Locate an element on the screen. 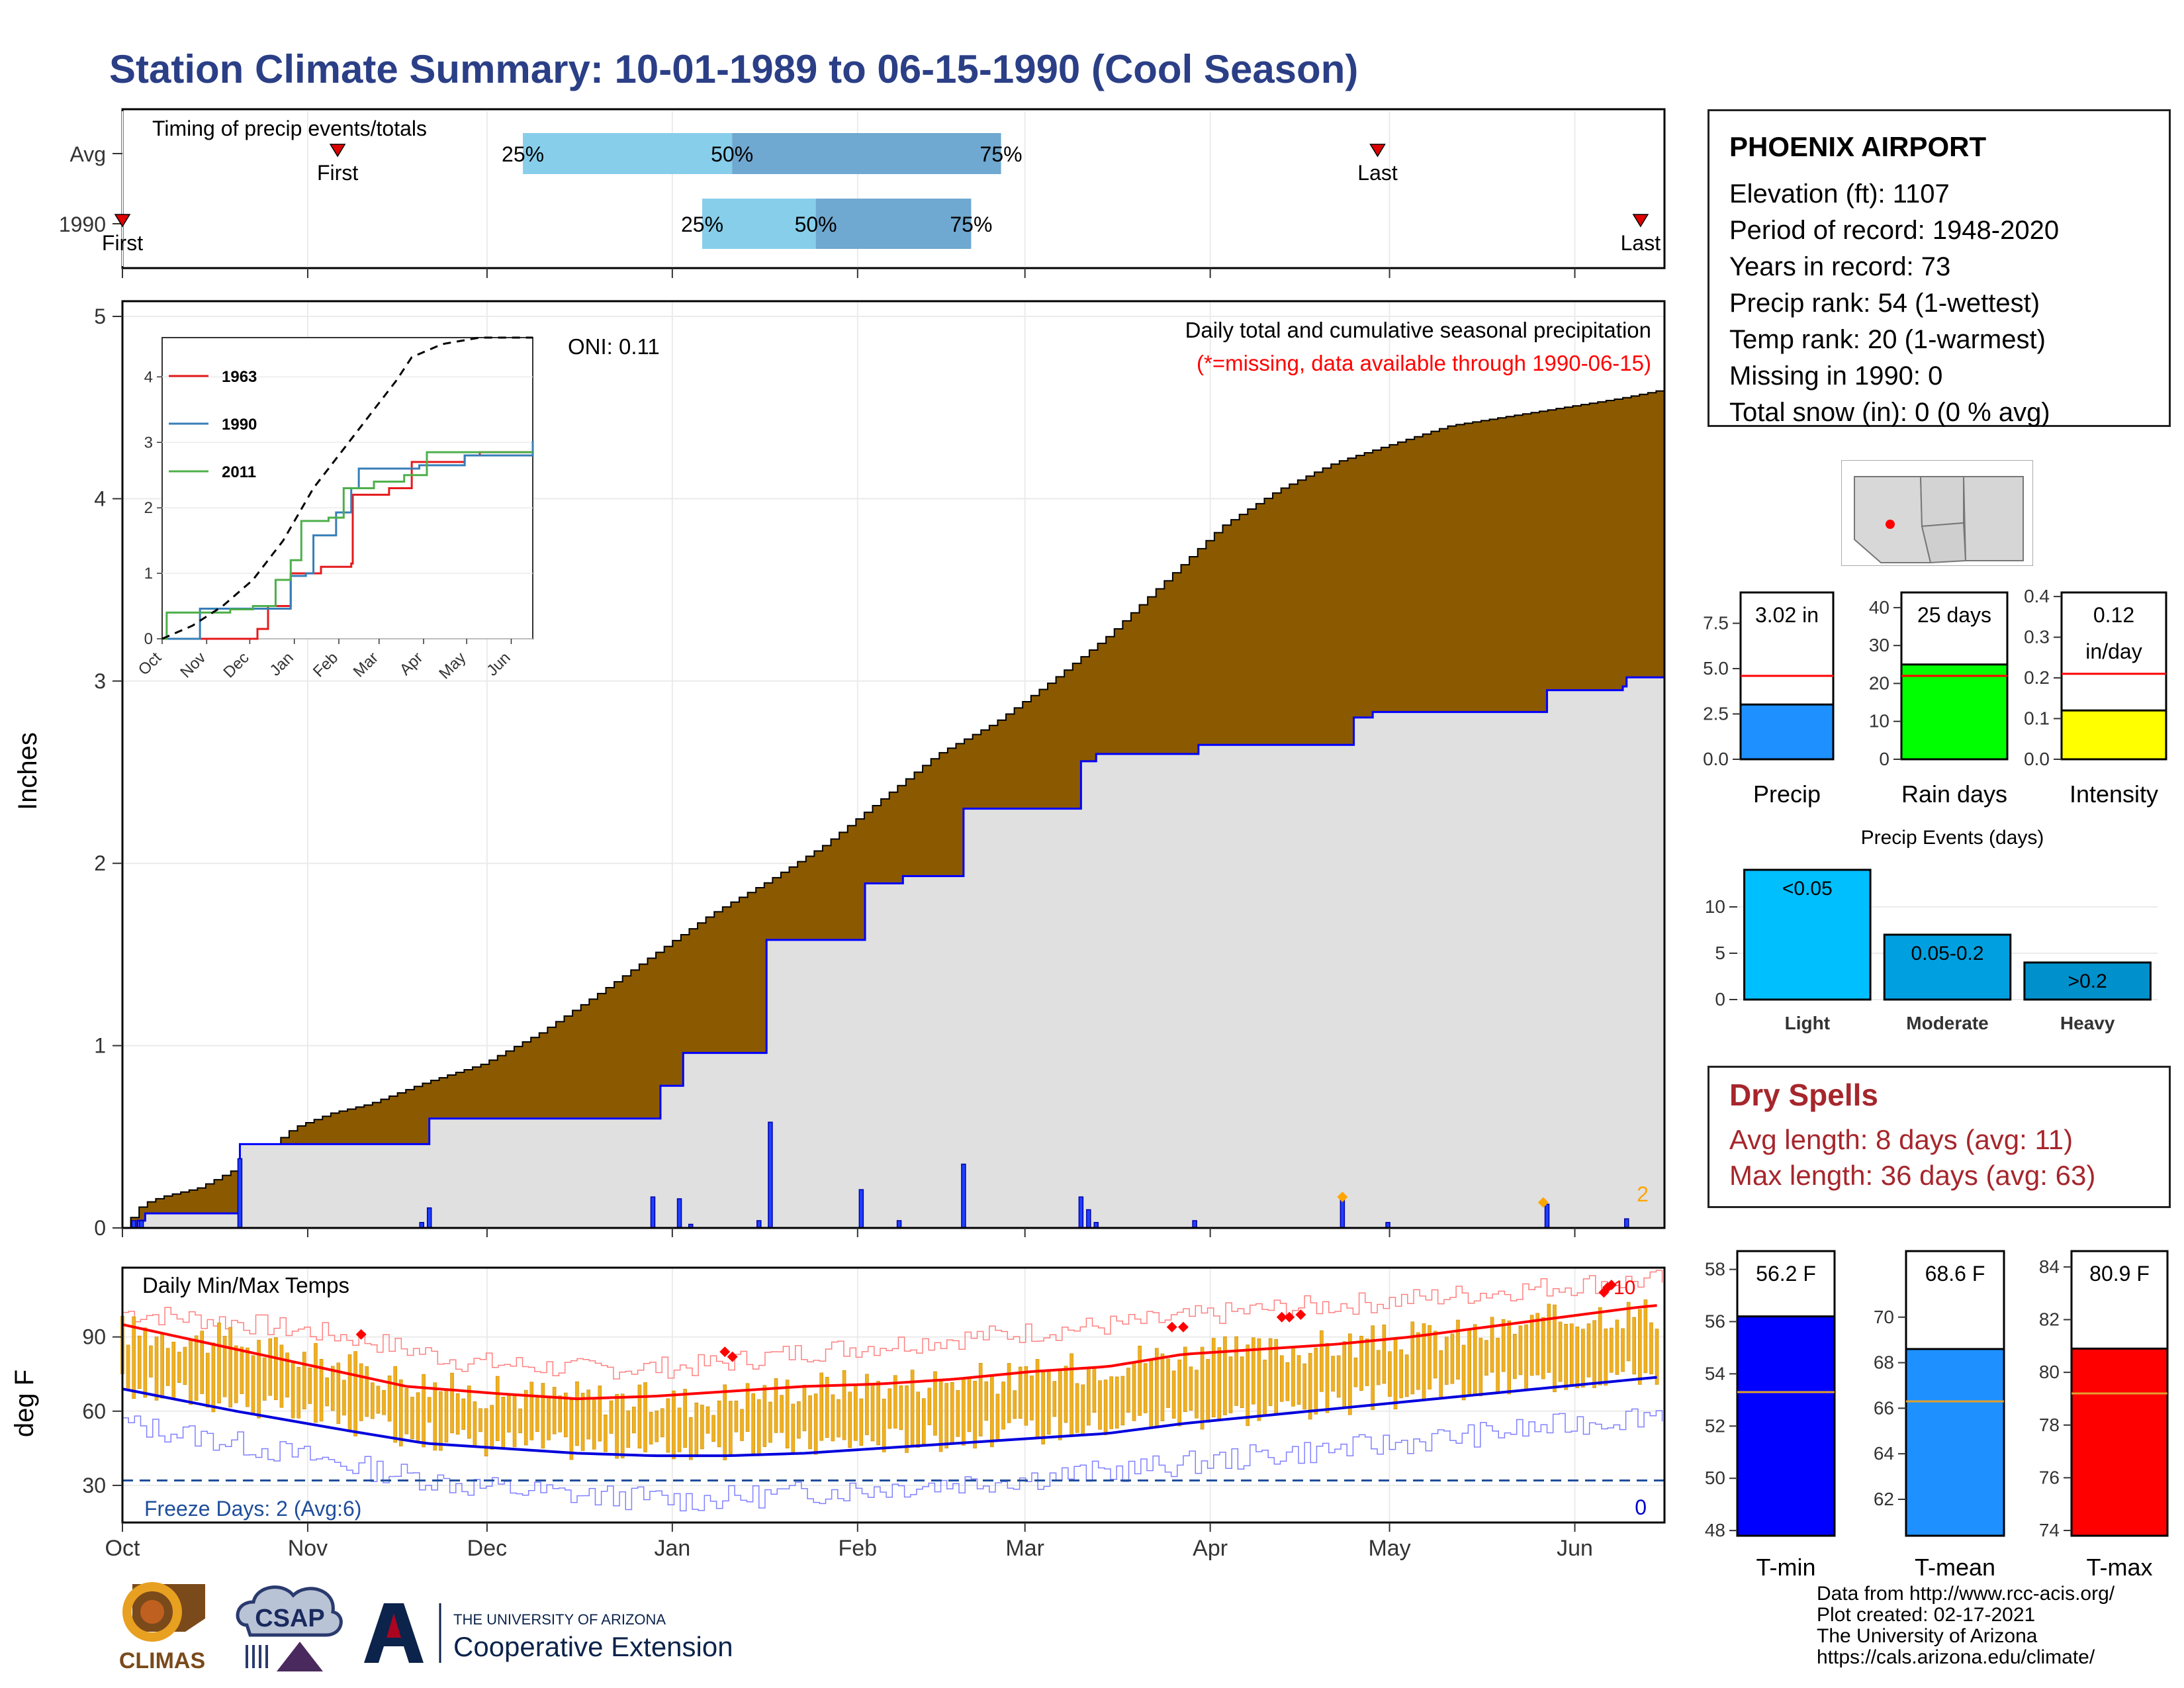  inset-legend-label: 1963 is located at coordinates (240, 377).